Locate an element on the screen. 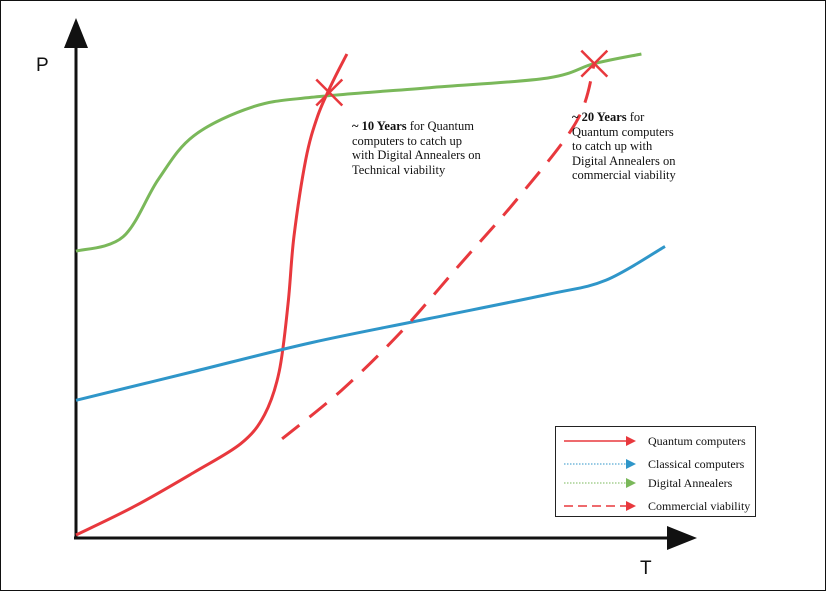  legend-label: Classical computers is located at coordinates (696, 464).